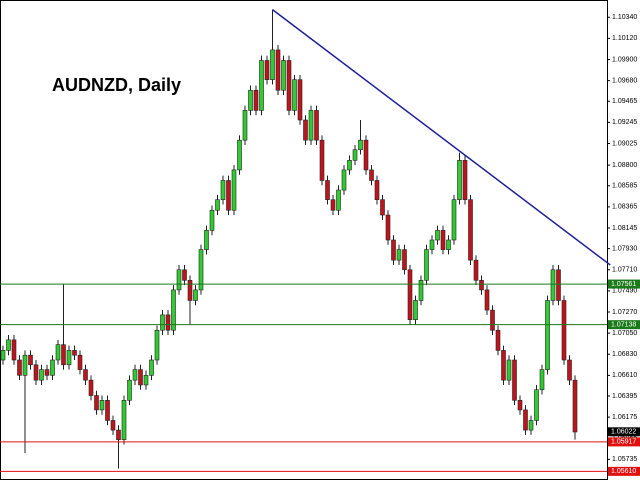  Describe the element at coordinates (624, 354) in the screenshot. I see `y-tick-label: 1.06830` at that location.